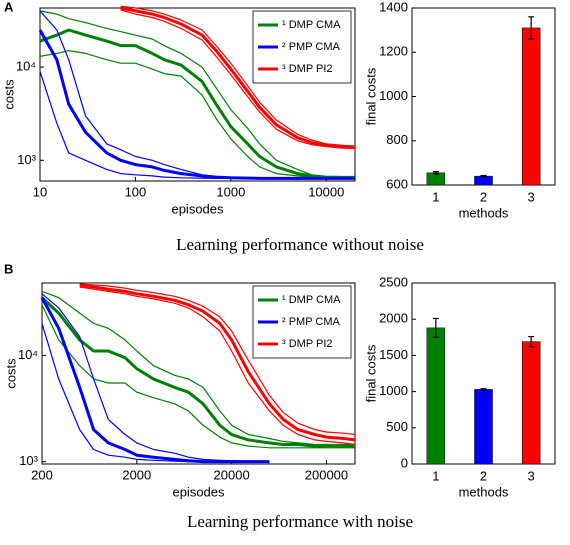 This screenshot has width=570, height=545. I want to click on x-tick-label: 1000, so click(230, 191).